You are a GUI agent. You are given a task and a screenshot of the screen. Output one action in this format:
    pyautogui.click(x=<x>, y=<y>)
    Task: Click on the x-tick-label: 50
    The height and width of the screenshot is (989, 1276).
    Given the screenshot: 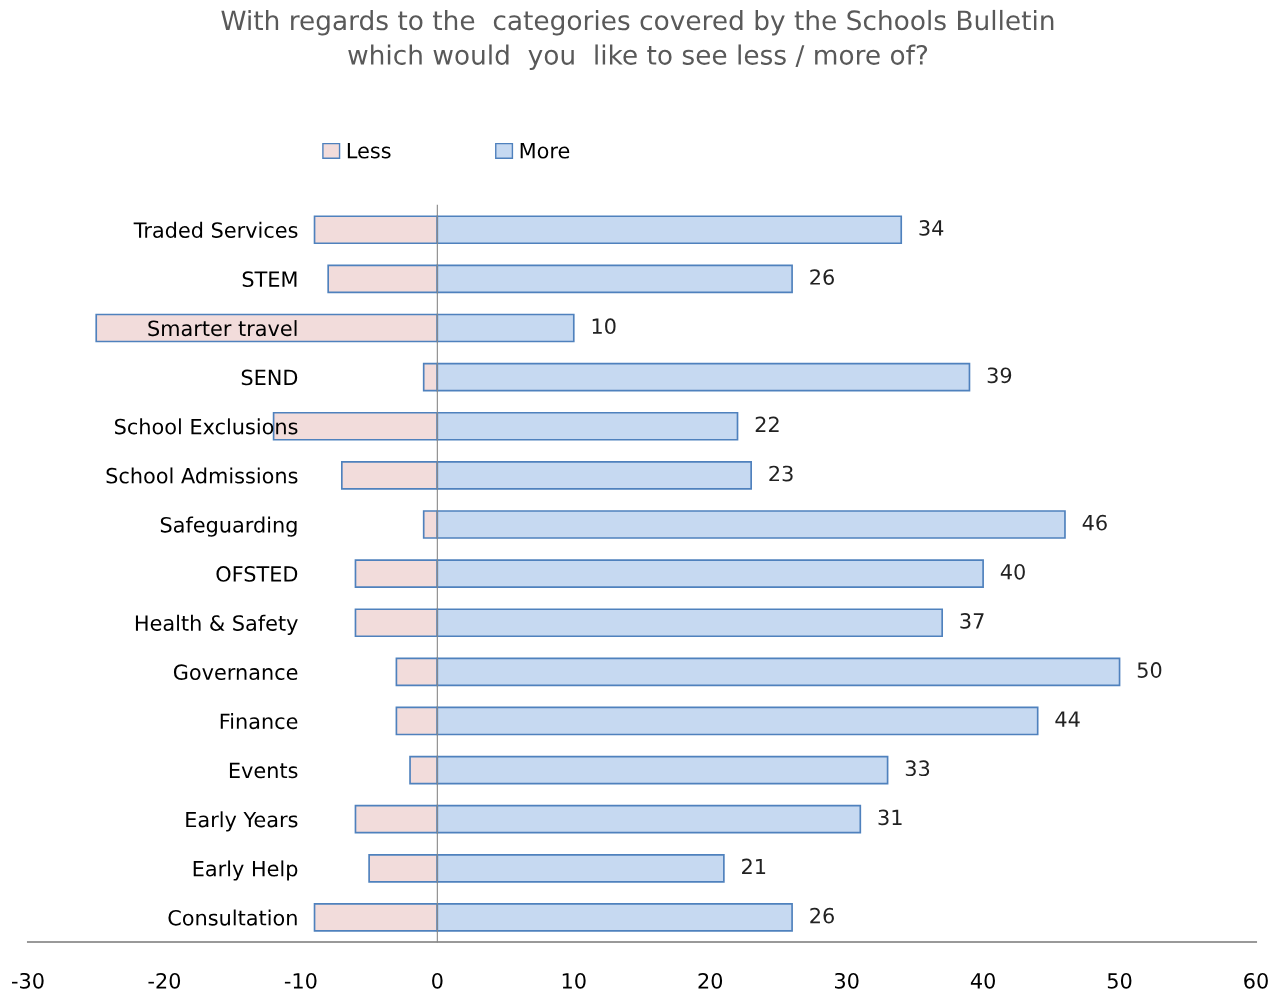 What is the action you would take?
    pyautogui.click(x=1119, y=980)
    